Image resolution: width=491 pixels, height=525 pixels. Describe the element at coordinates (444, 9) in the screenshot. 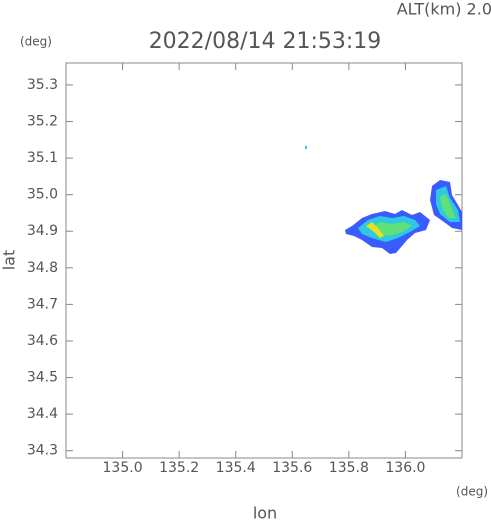

I see `altitude-label: ALT(km) 2.0` at that location.